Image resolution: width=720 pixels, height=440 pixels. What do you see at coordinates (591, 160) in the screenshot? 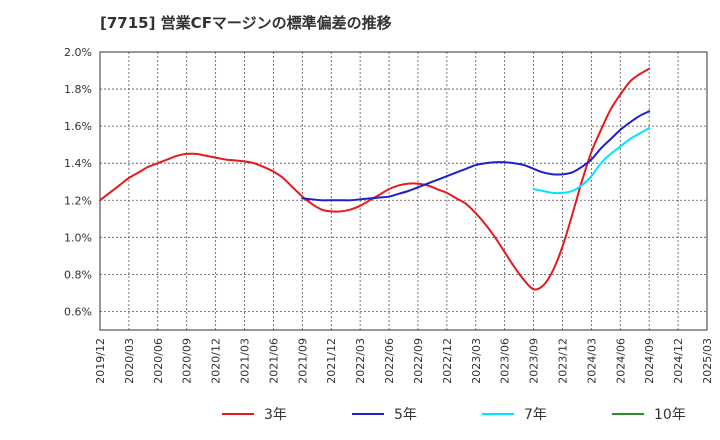
I see `series-line-7年` at bounding box center [591, 160].